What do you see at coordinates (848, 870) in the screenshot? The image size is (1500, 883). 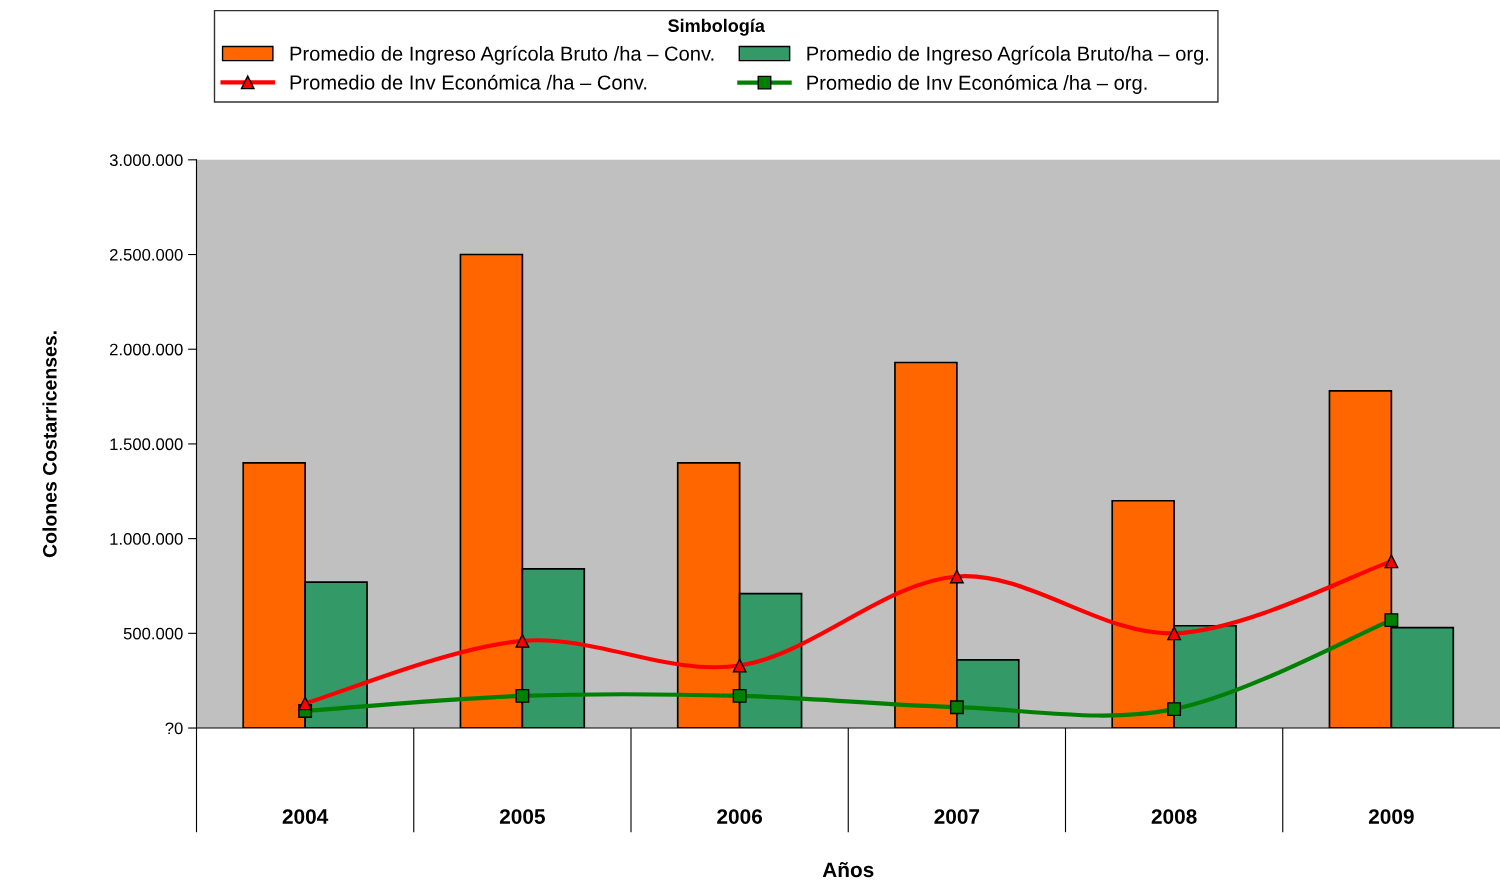 I see `x-axis-title: Años` at bounding box center [848, 870].